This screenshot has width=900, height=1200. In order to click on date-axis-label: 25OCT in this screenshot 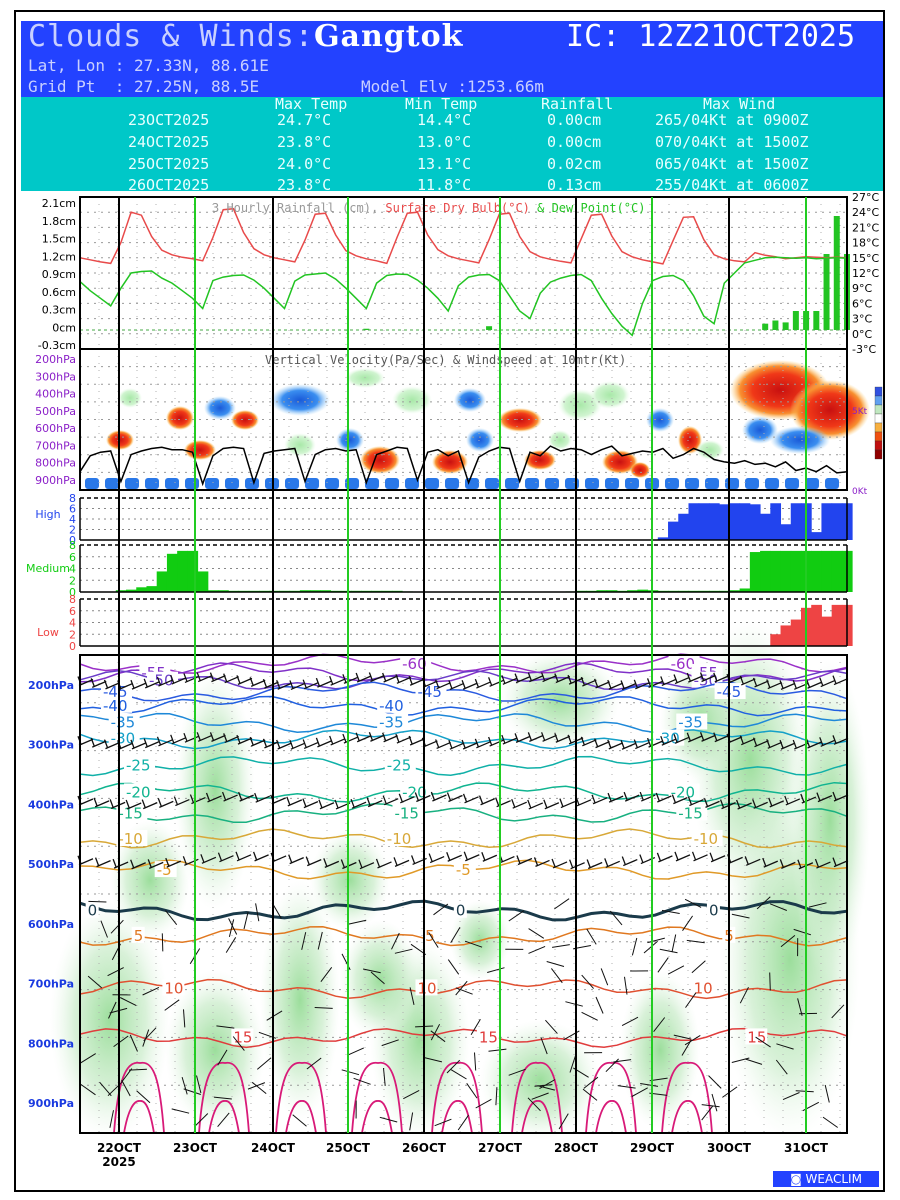, I will do `click(348, 1148)`.